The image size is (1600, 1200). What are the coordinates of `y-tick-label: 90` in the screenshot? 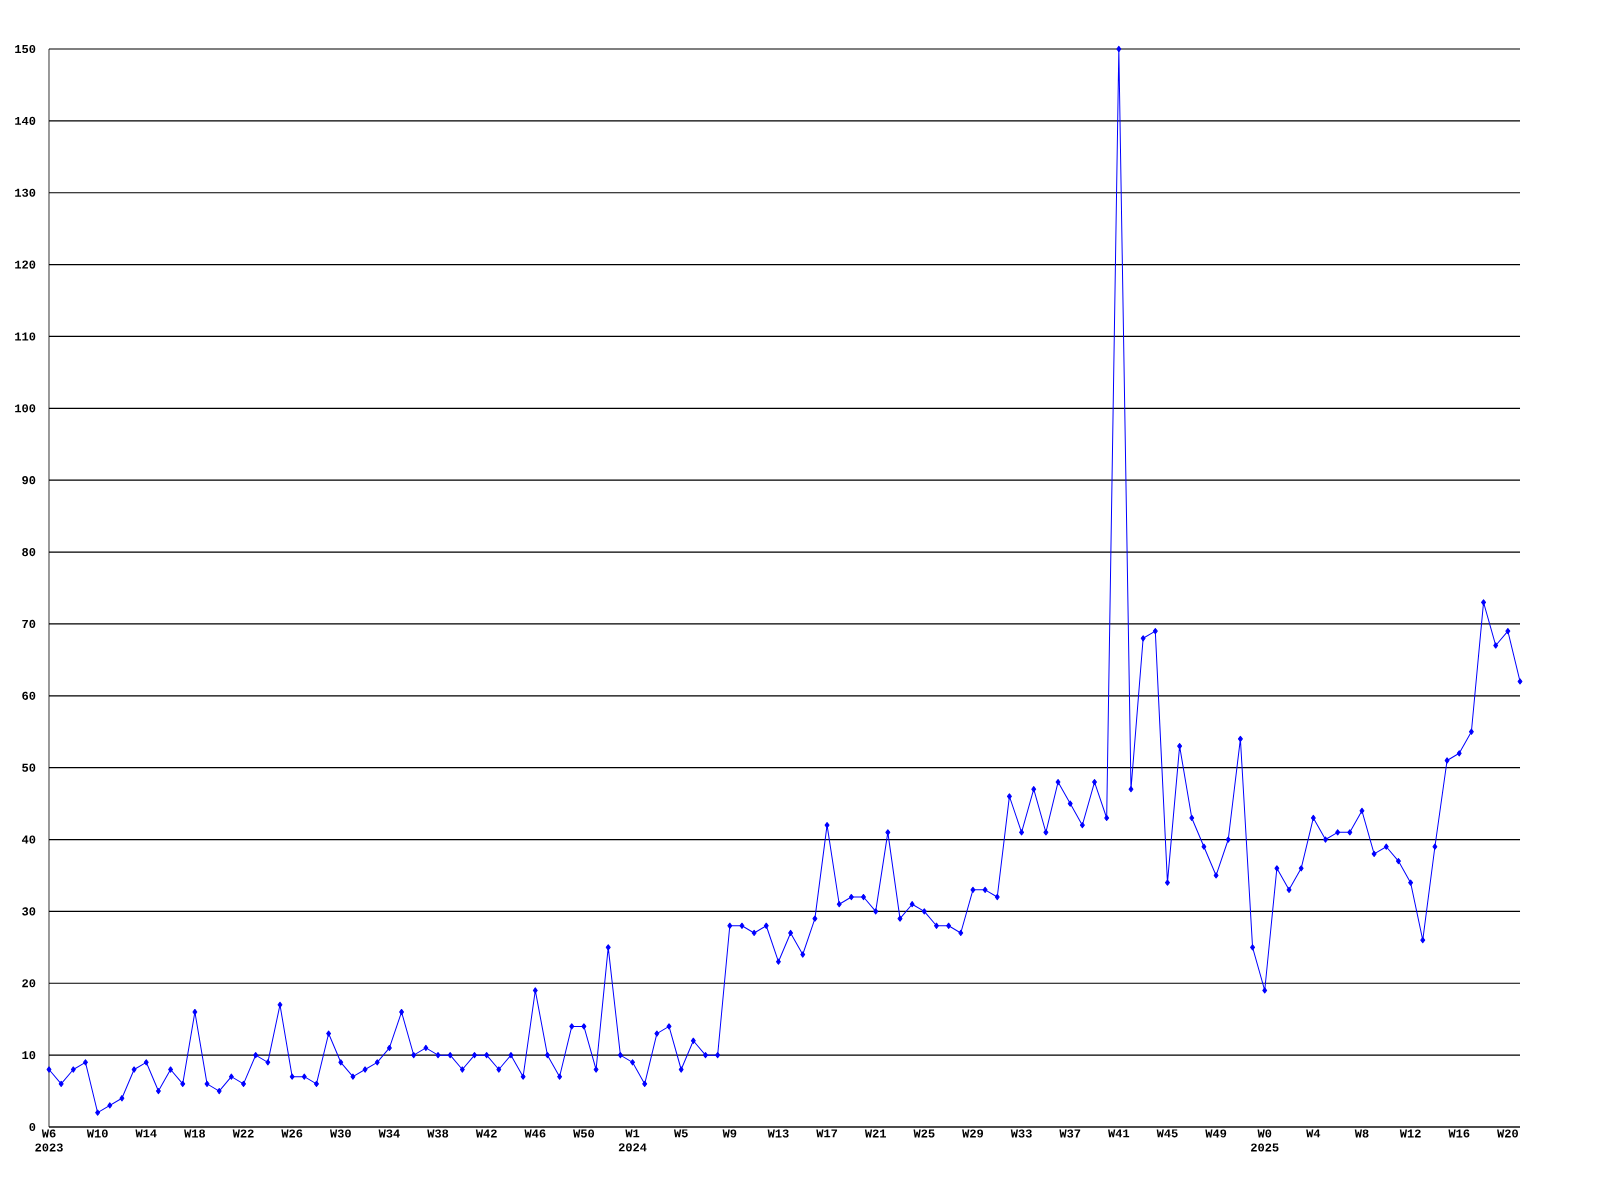 It's located at (29, 480).